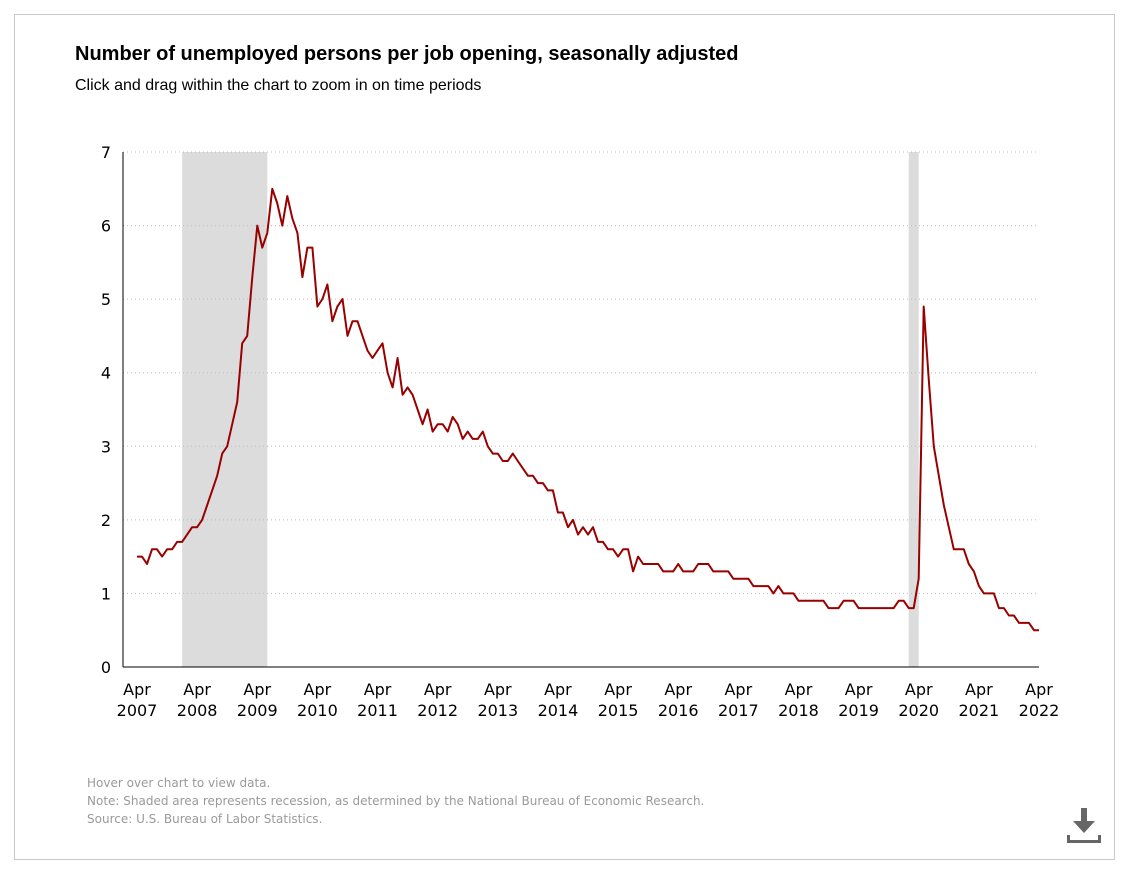 The image size is (1142, 875). I want to click on source-note: Source: U.S. Bureau of Labor Statistics., so click(205, 819).